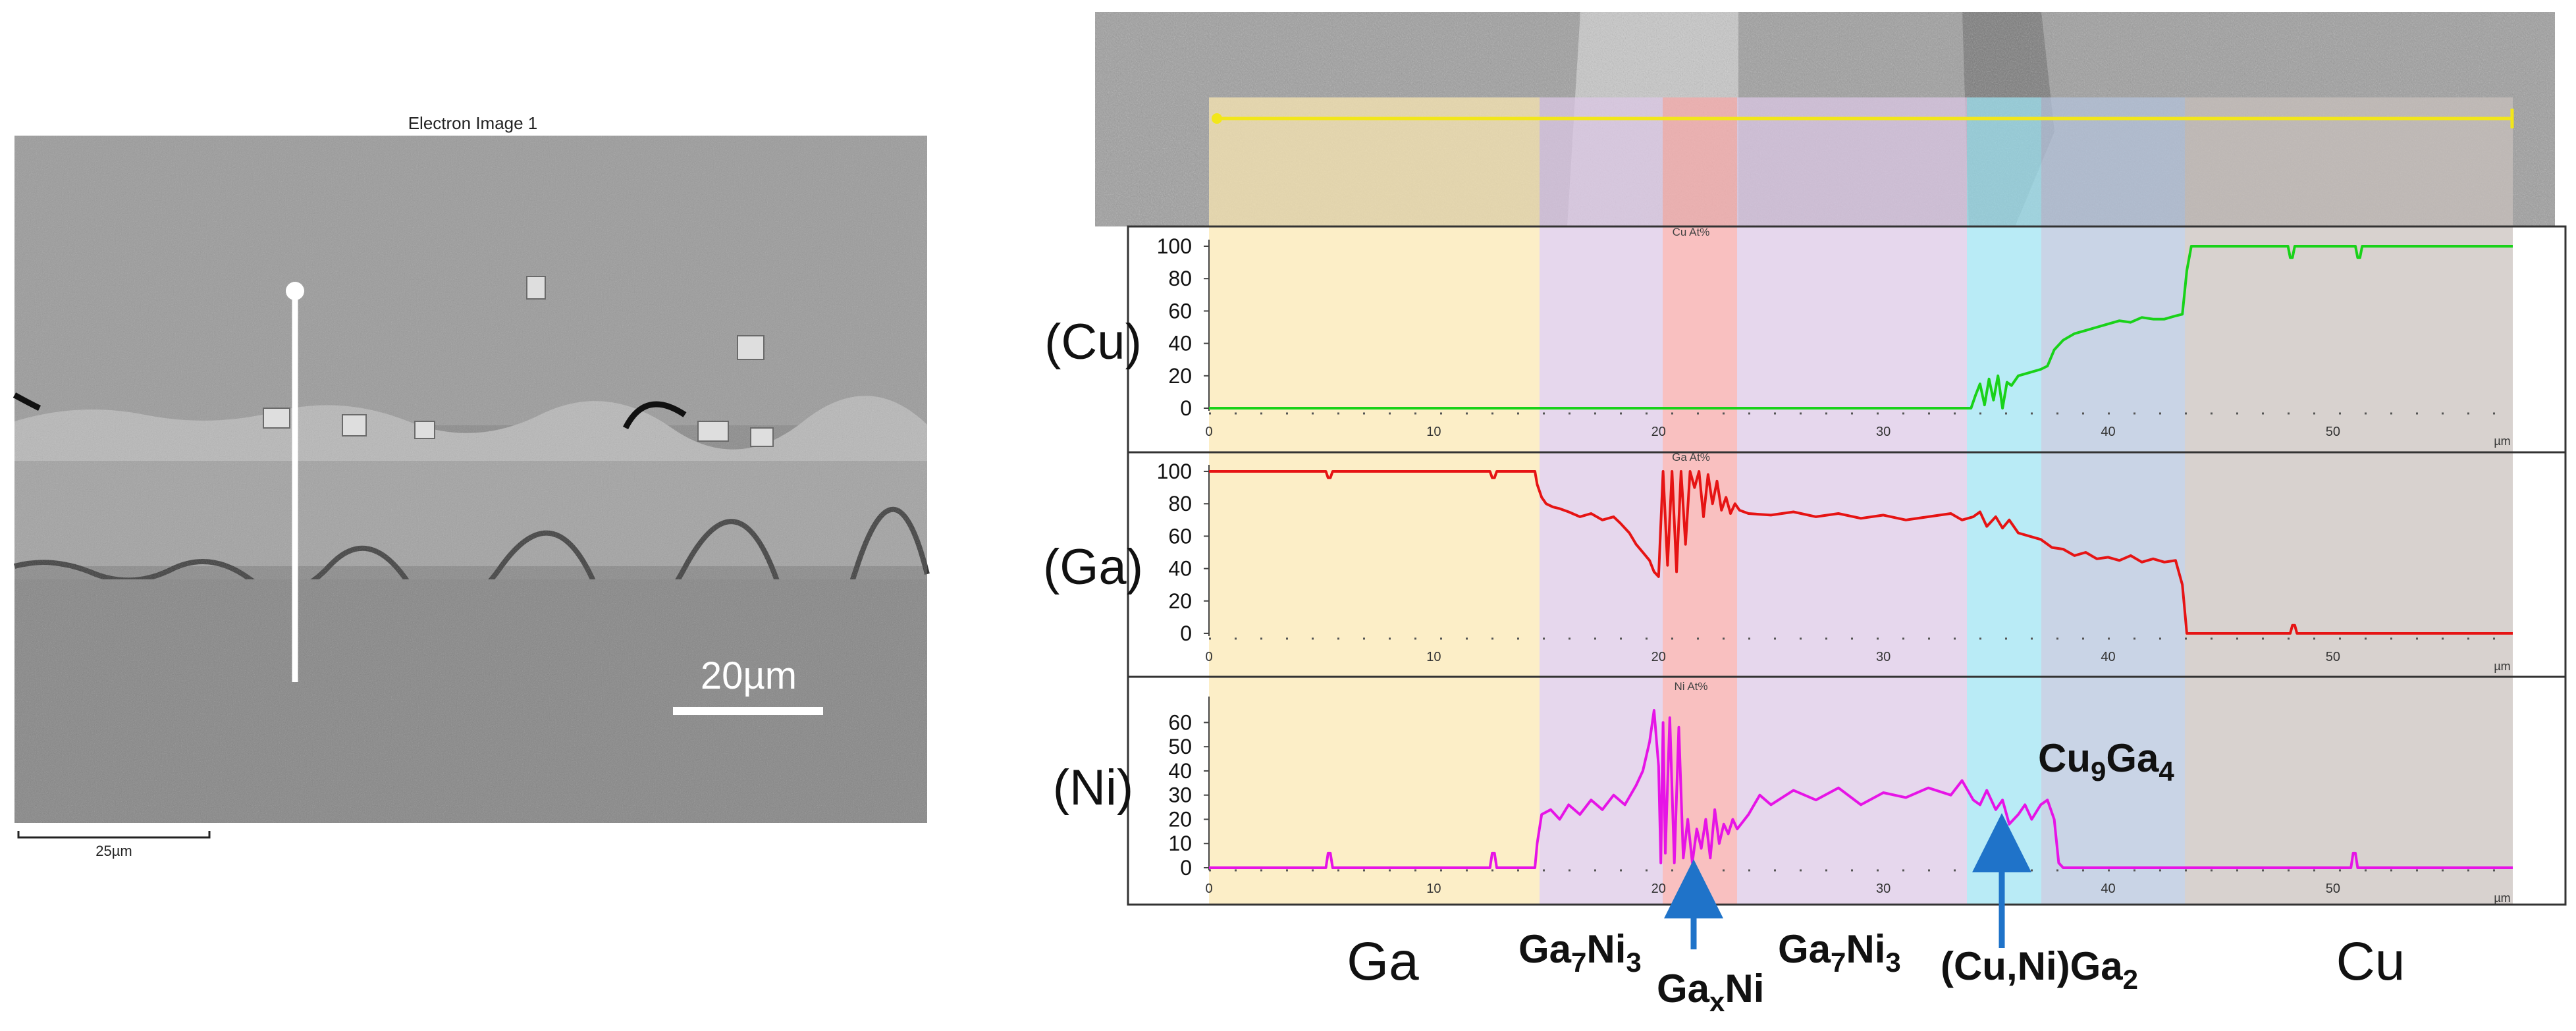 The width and height of the screenshot is (2576, 1031). What do you see at coordinates (748, 711) in the screenshot?
I see `scale-bar` at bounding box center [748, 711].